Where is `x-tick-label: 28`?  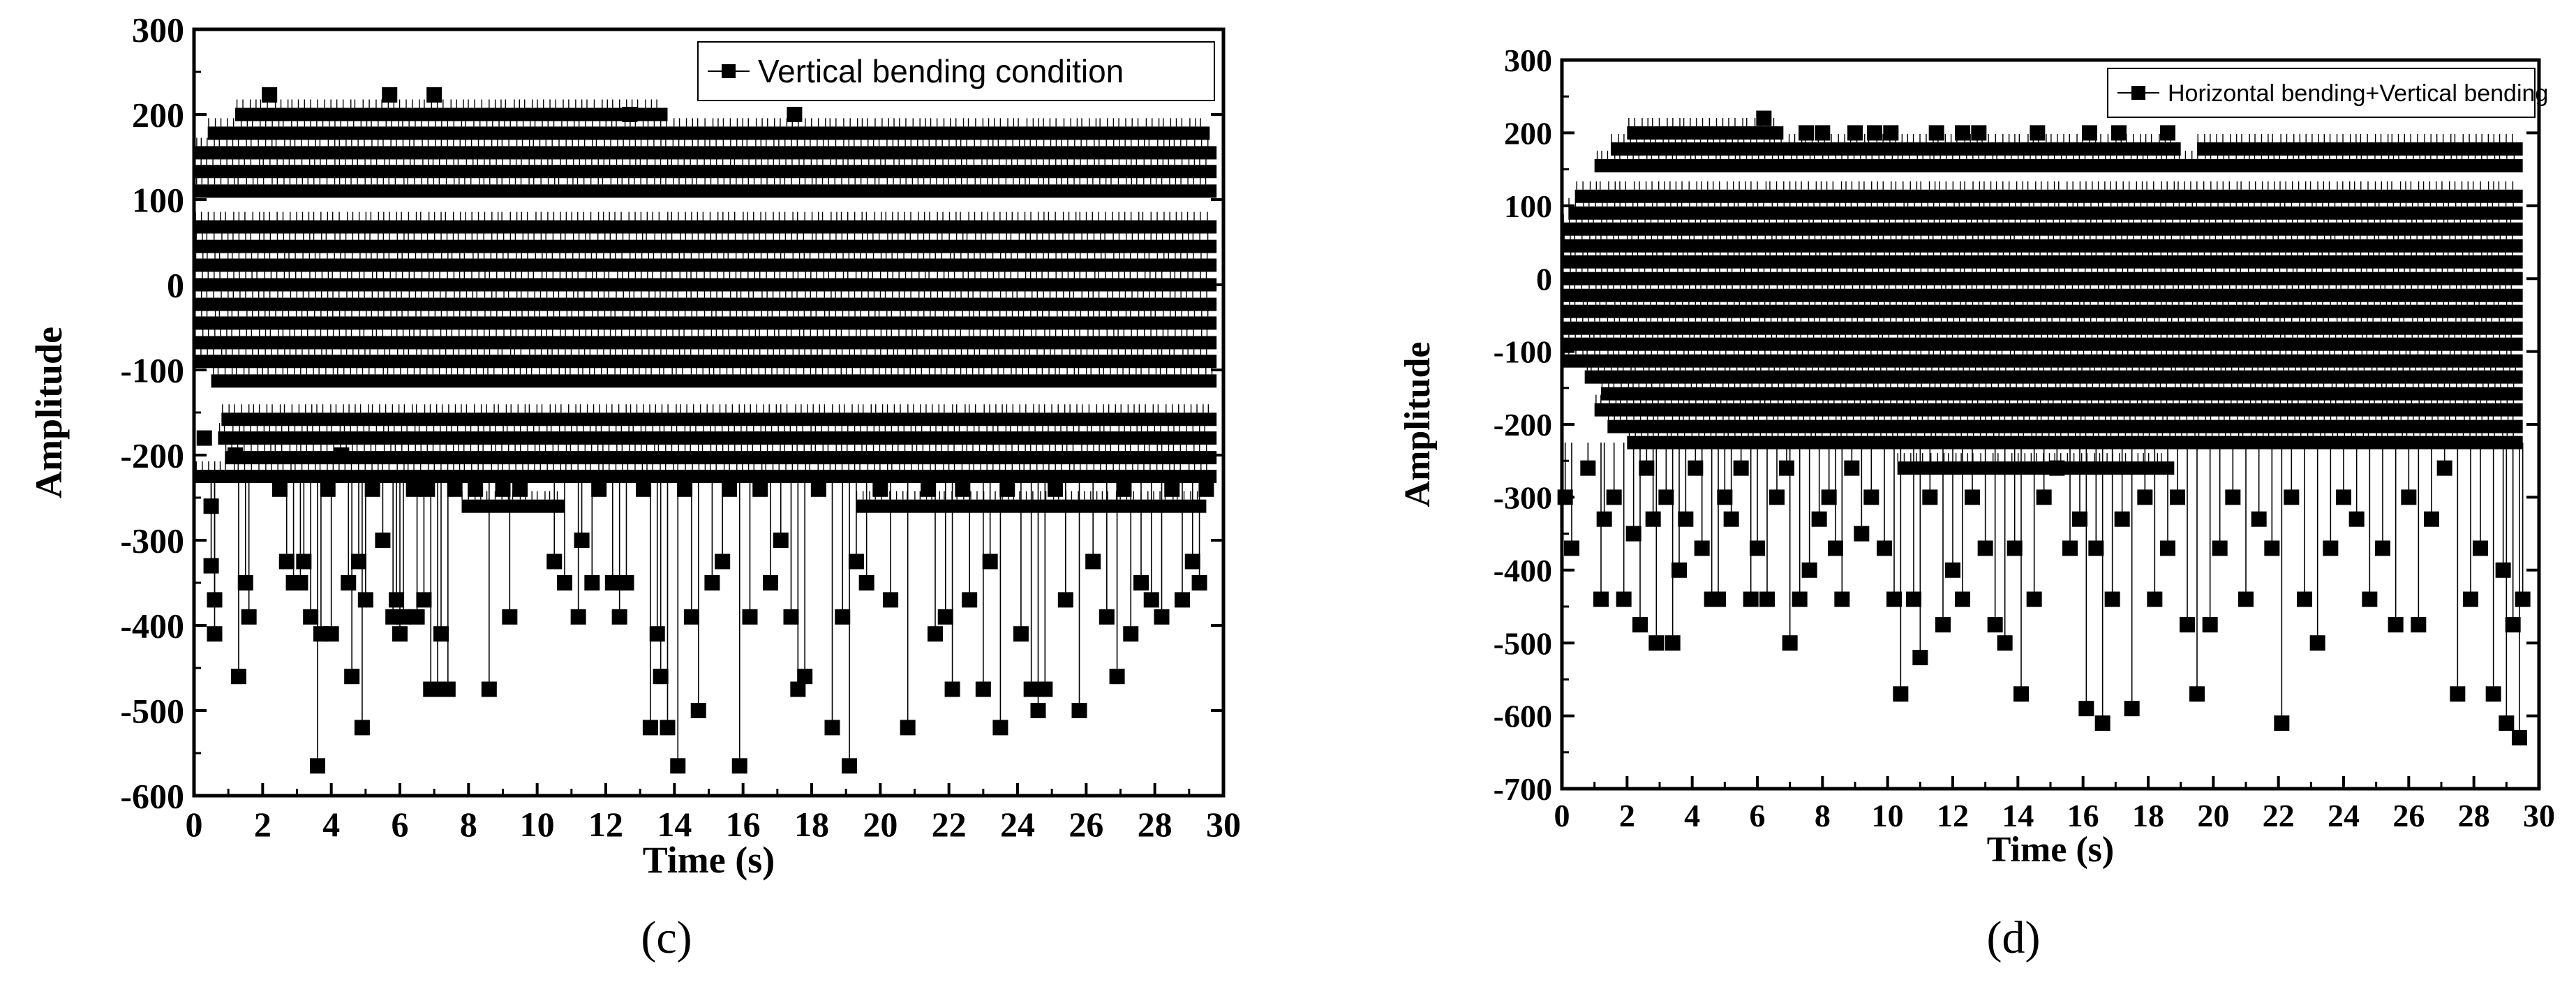
x-tick-label: 28 is located at coordinates (1155, 825).